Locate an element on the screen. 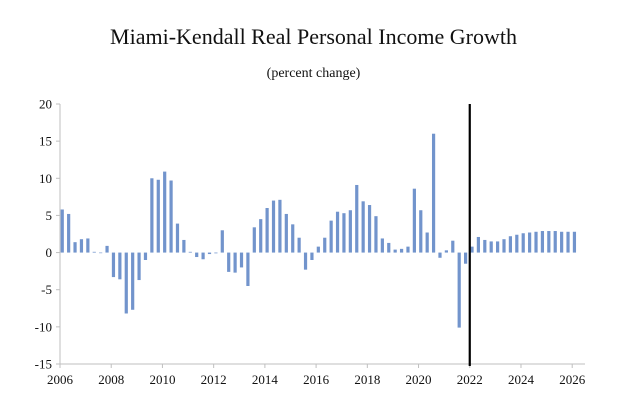 Image resolution: width=627 pixels, height=415 pixels. x-tick-label: 2010 is located at coordinates (162, 379).